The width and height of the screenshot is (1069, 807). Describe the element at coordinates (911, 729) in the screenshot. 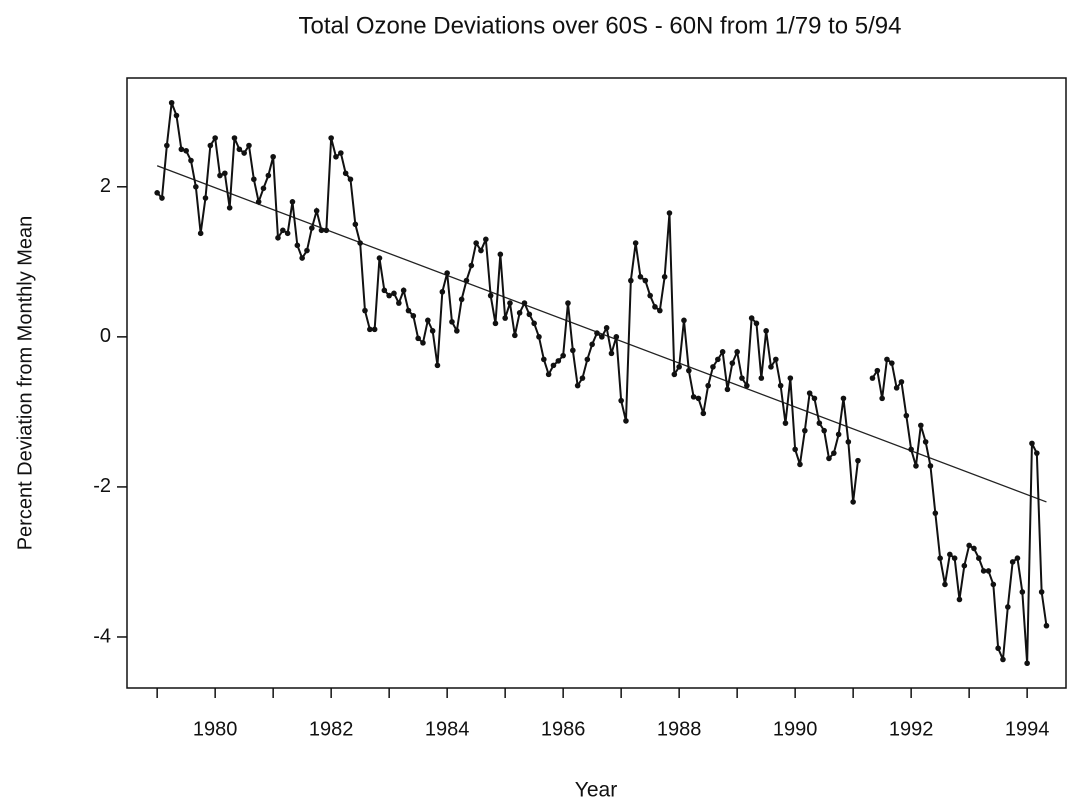

I see `x-tick-label: 1992` at that location.